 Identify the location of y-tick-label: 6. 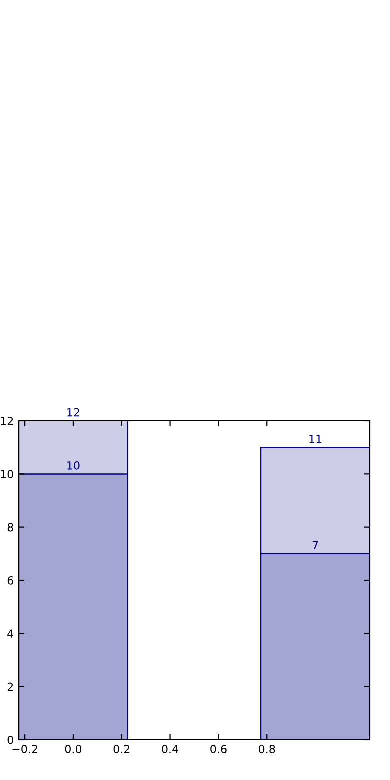
(11, 580).